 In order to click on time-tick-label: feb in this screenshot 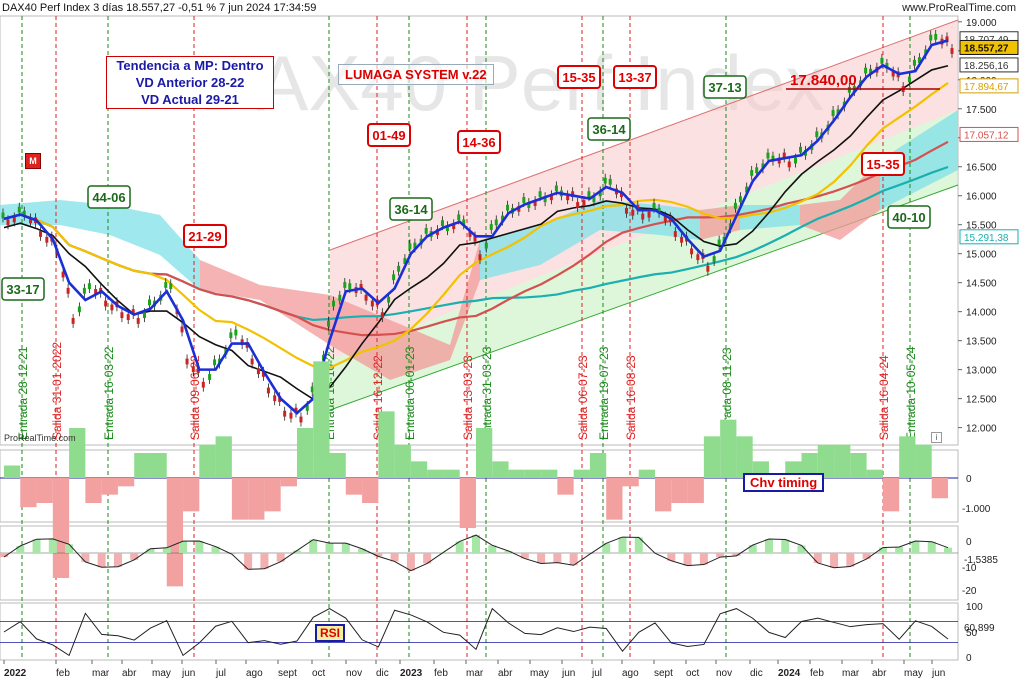, I will do `click(441, 673)`.